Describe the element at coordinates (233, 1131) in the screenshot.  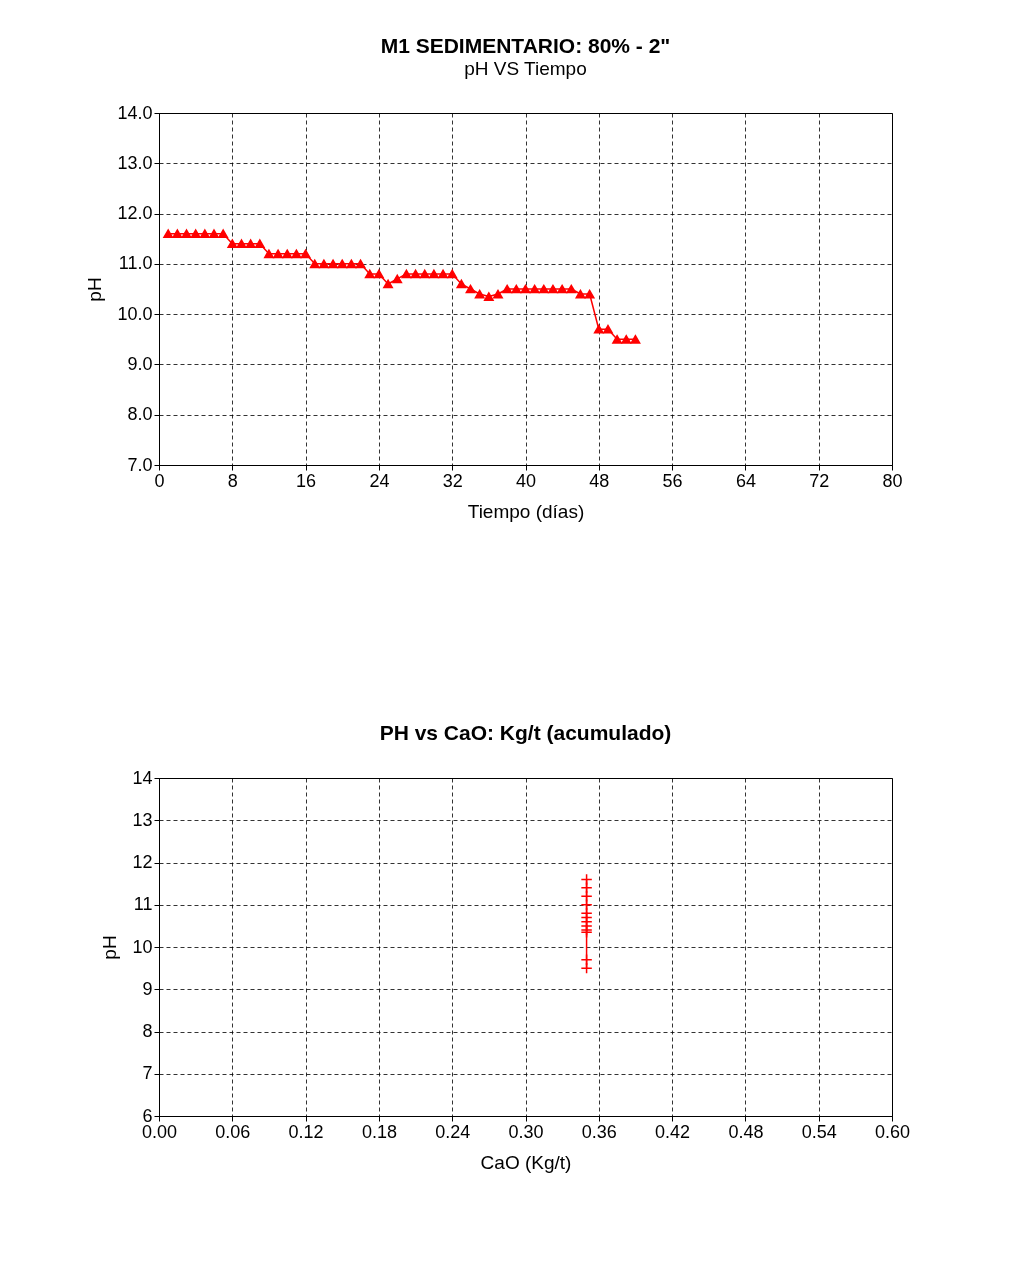
I see `x-tick-label: 0.06` at that location.